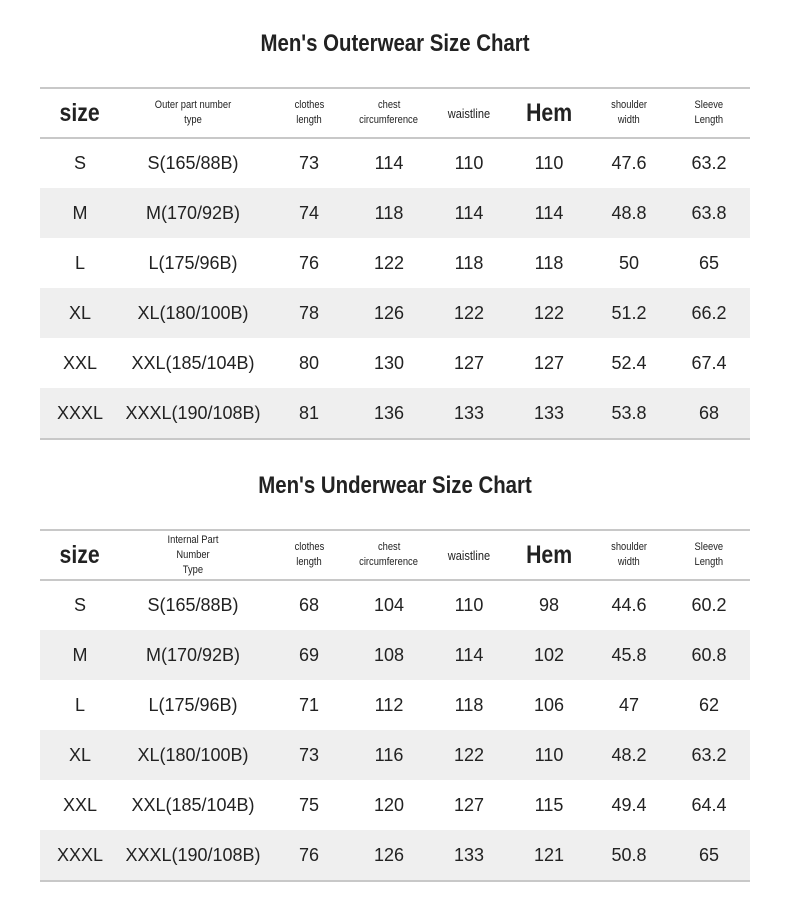  What do you see at coordinates (709, 362) in the screenshot?
I see `data-cell: 67.4` at bounding box center [709, 362].